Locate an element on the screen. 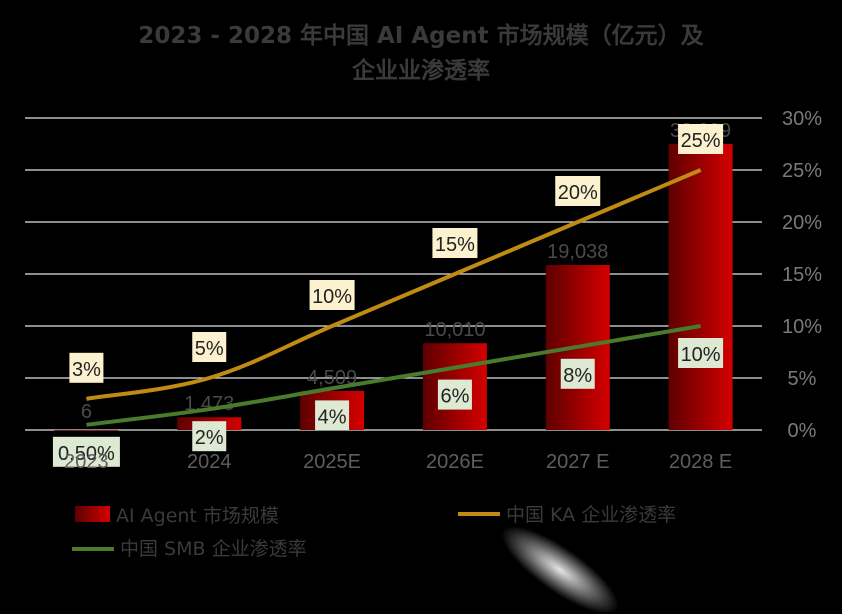 The image size is (842, 614). y-tick-label: 30% is located at coordinates (802, 119).